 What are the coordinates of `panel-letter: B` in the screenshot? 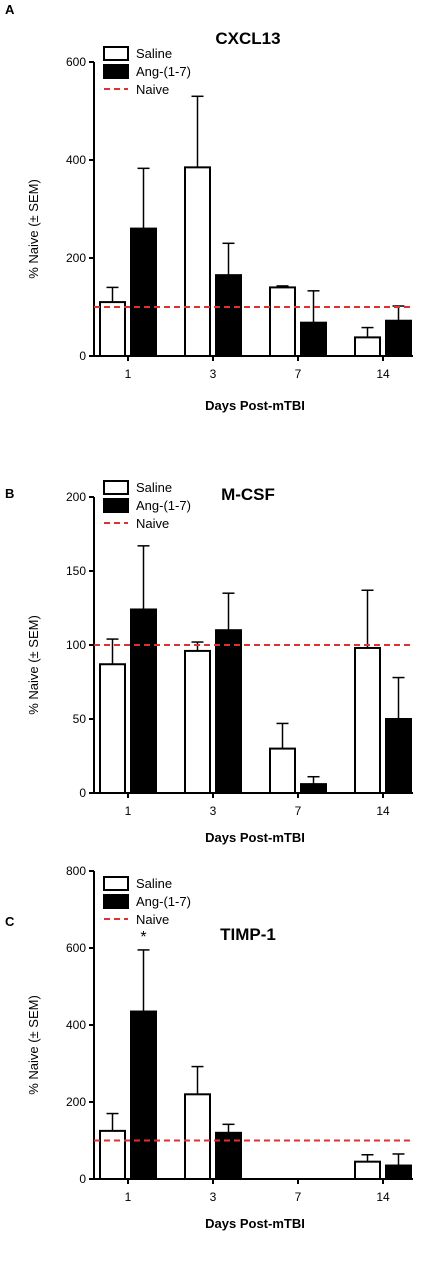 It's located at (9, 493).